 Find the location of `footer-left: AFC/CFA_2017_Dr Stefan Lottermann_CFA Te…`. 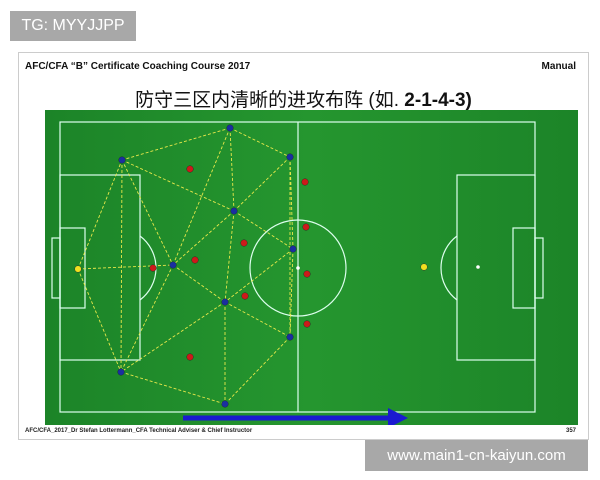

footer-left: AFC/CFA_2017_Dr Stefan Lottermann_CFA Te… is located at coordinates (139, 431).